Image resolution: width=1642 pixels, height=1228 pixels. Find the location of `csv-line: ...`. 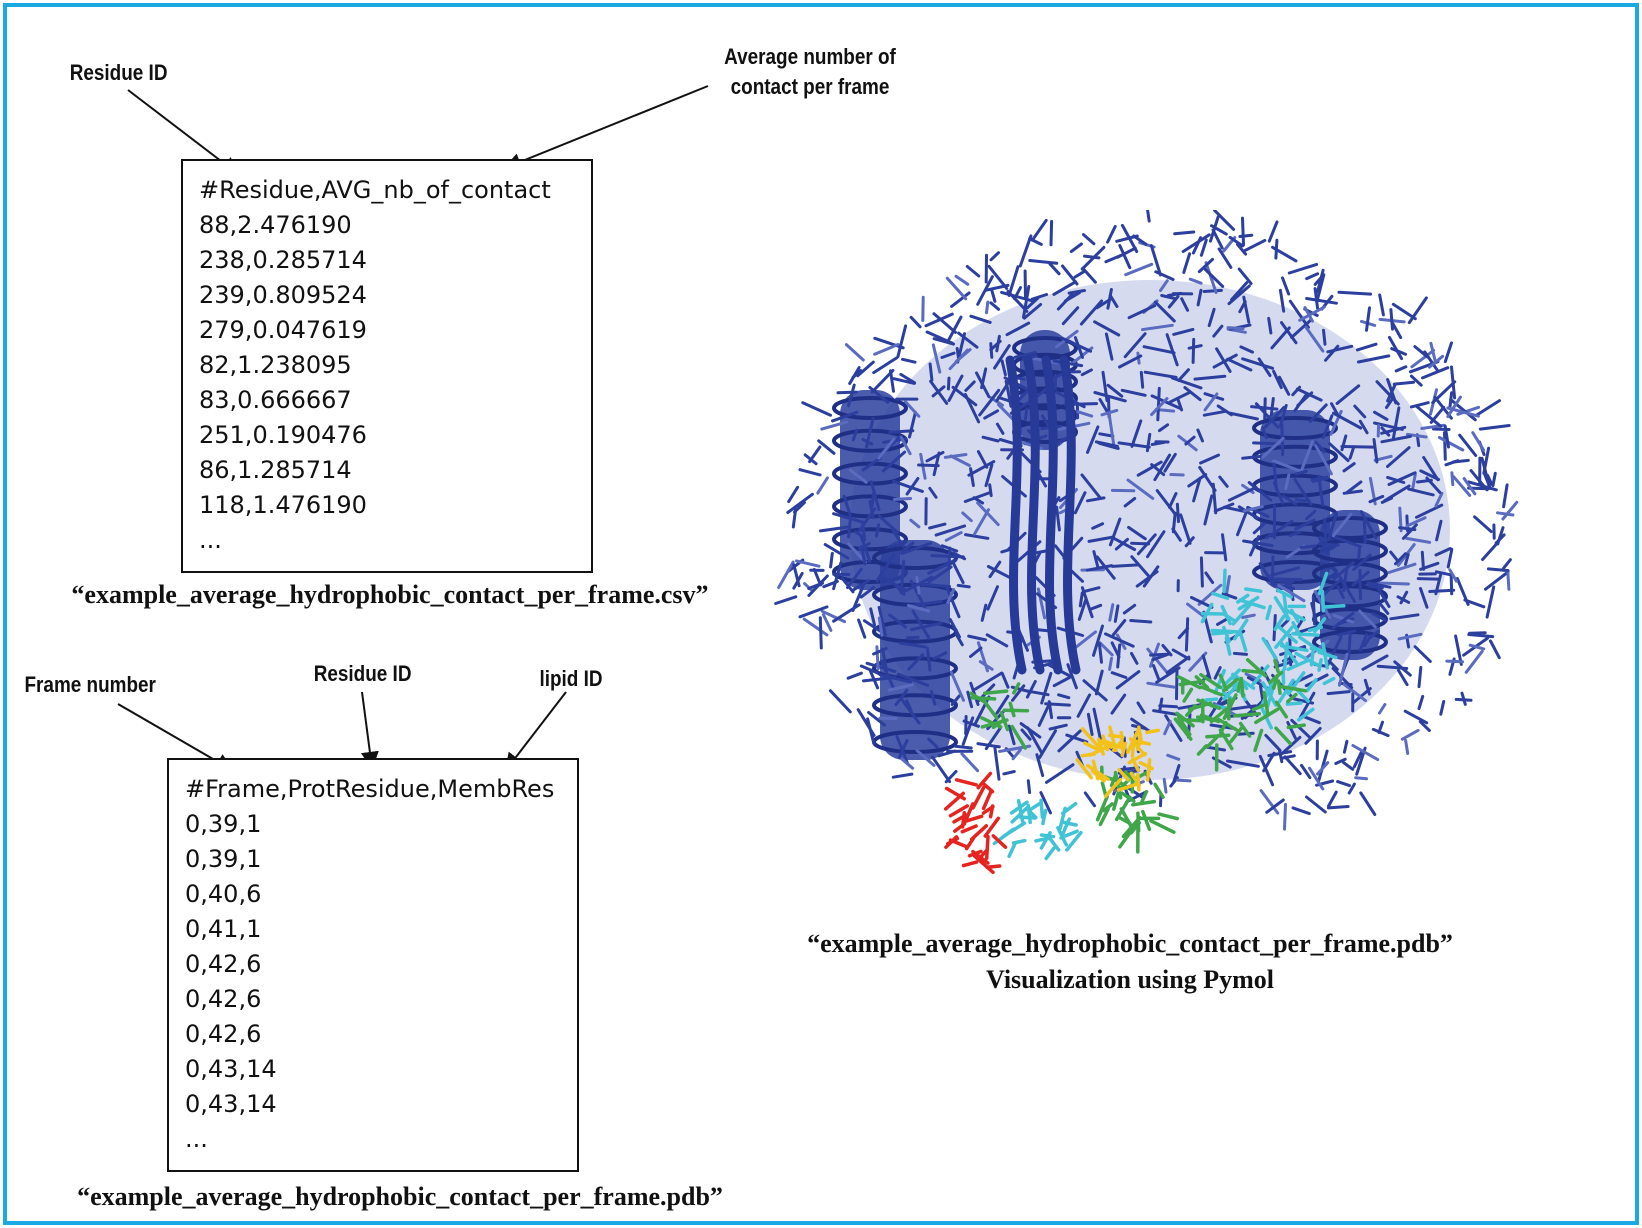

csv-line: ... is located at coordinates (210, 540).